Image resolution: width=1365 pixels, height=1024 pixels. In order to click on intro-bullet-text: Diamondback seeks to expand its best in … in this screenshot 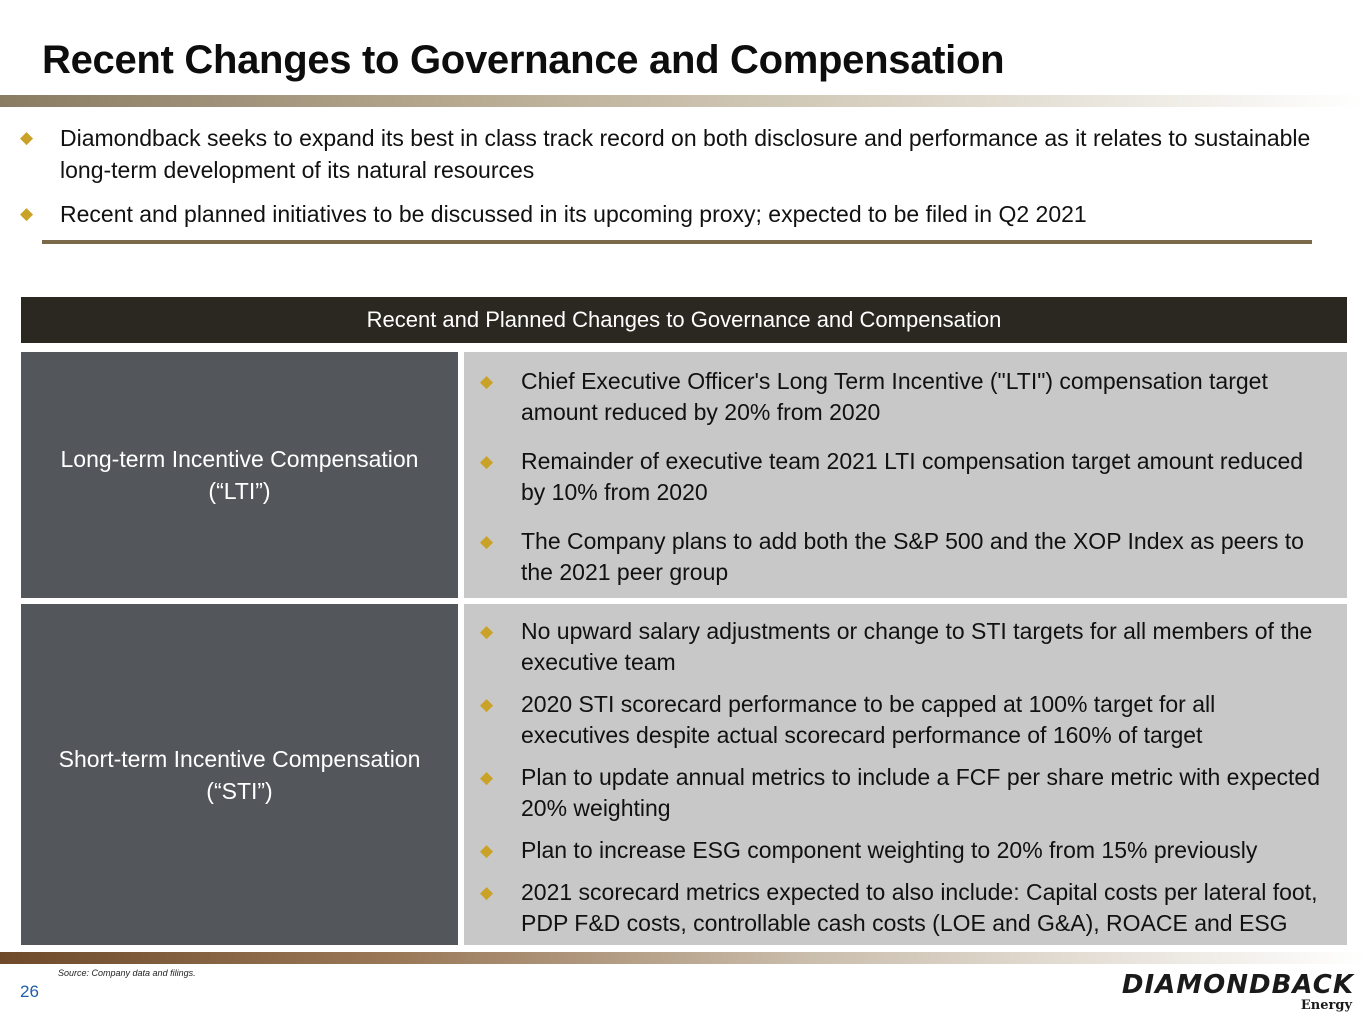, I will do `click(685, 154)`.